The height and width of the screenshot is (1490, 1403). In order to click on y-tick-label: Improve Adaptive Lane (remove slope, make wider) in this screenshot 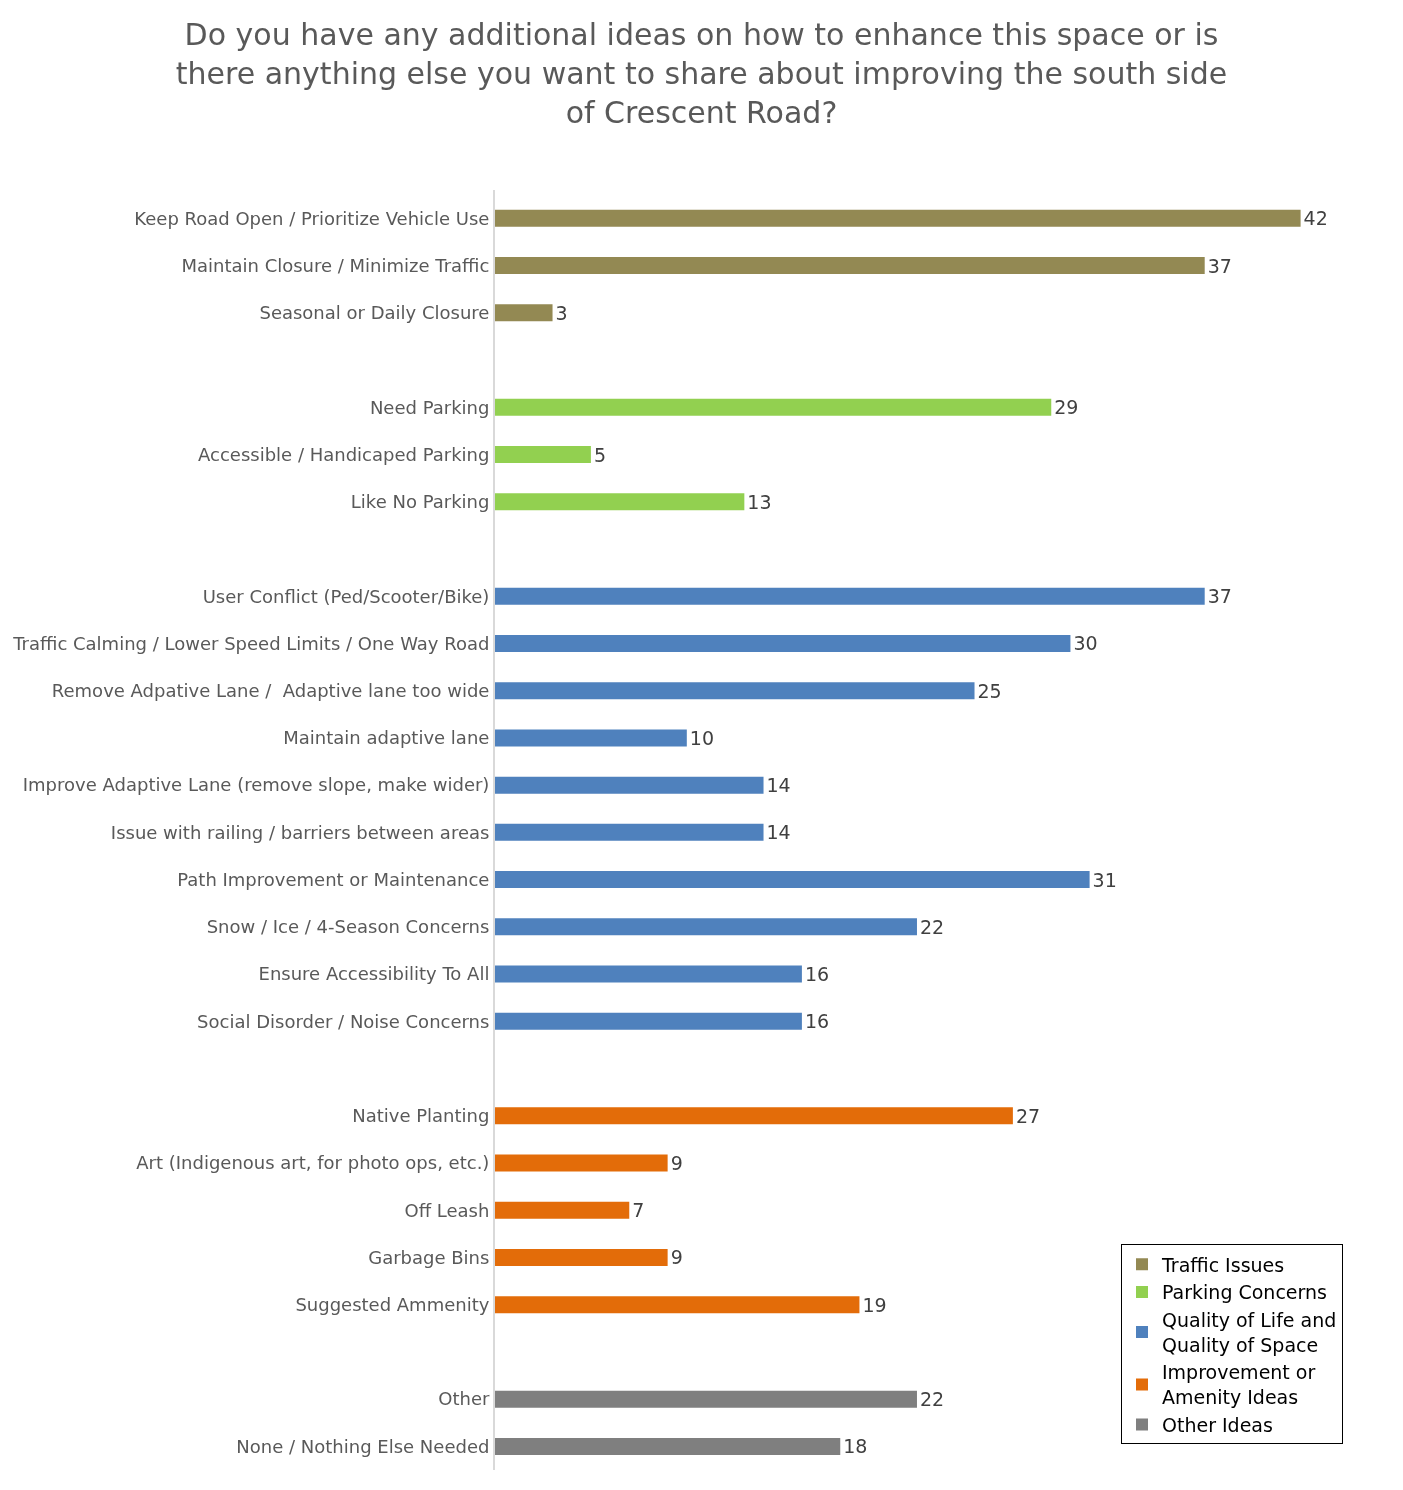, I will do `click(256, 785)`.